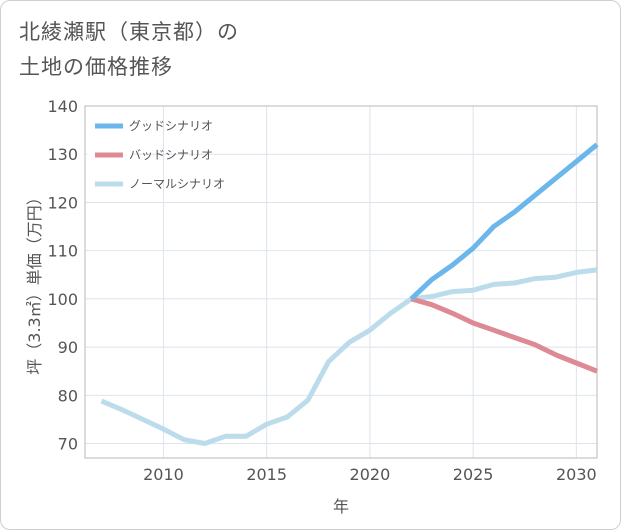 This screenshot has width=621, height=530. I want to click on y-tick-label: 140, so click(62, 106).